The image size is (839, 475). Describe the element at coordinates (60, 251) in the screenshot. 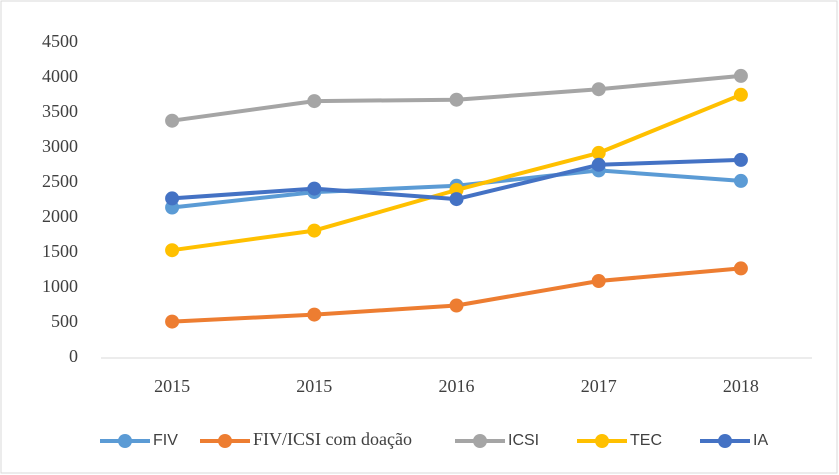

I see `y-tick-label: 1500` at that location.